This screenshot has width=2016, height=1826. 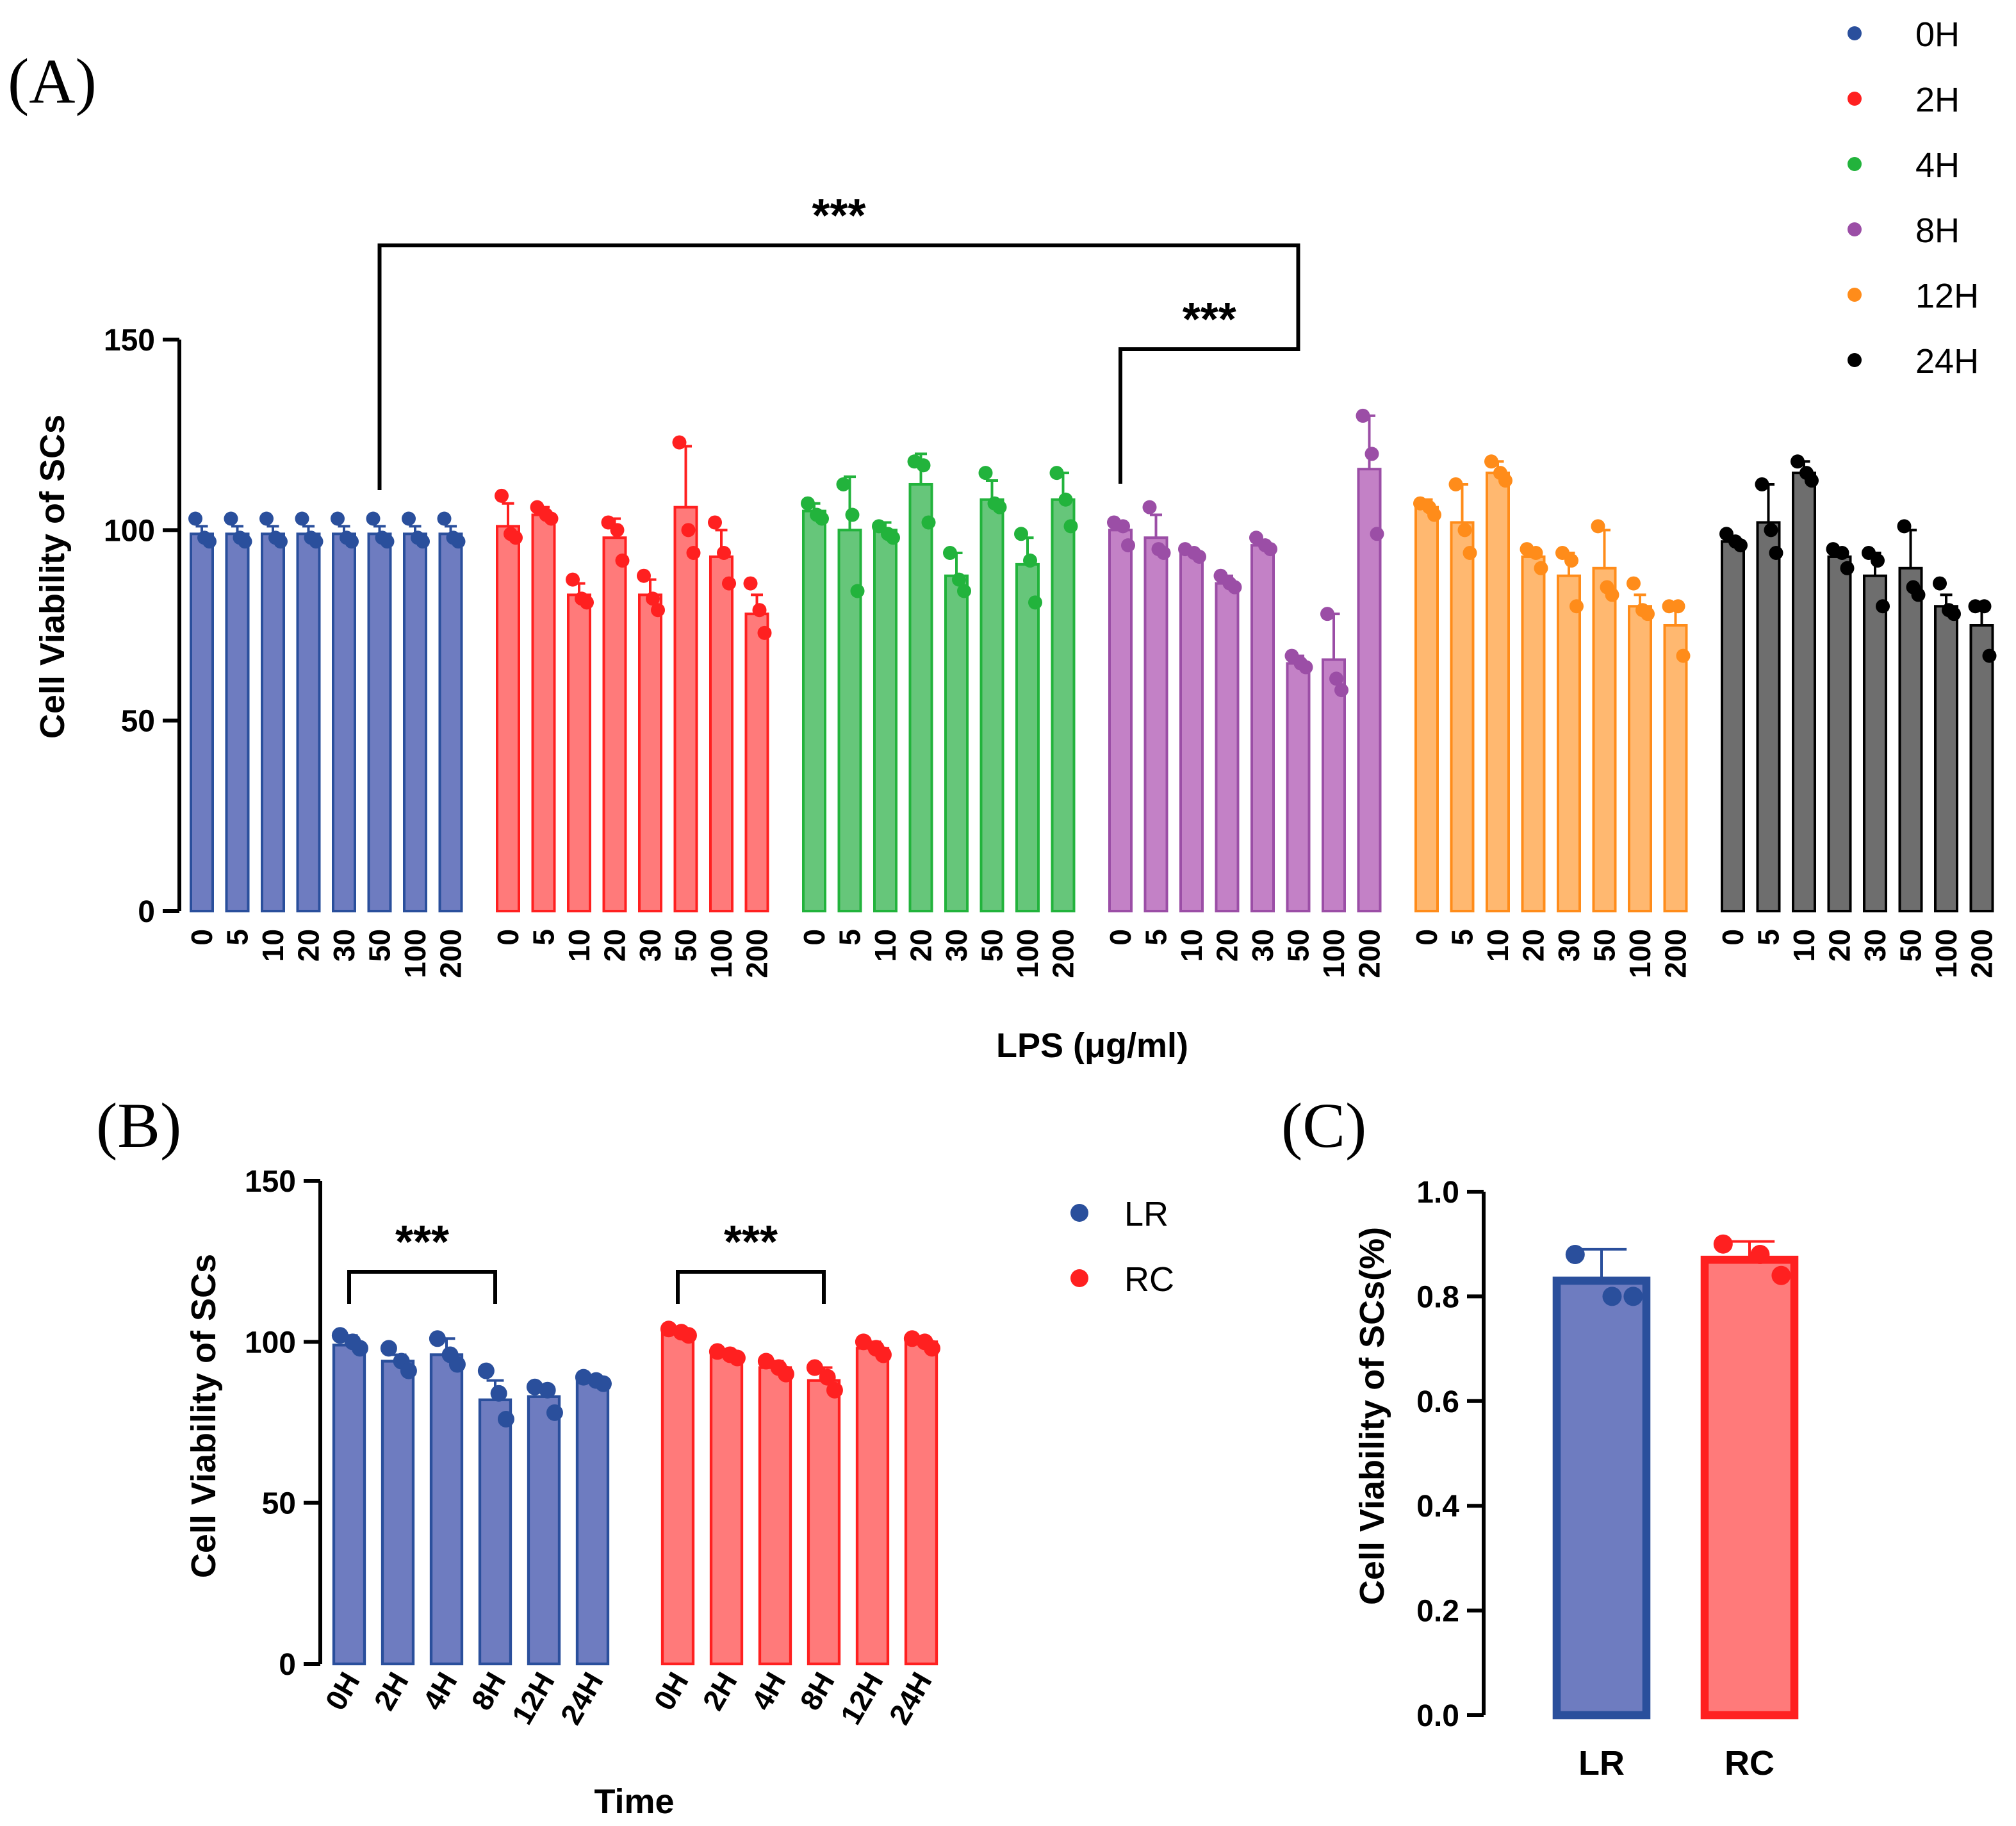 What do you see at coordinates (719, 1691) in the screenshot?
I see `panel-b-x-tick-label: 2H` at bounding box center [719, 1691].